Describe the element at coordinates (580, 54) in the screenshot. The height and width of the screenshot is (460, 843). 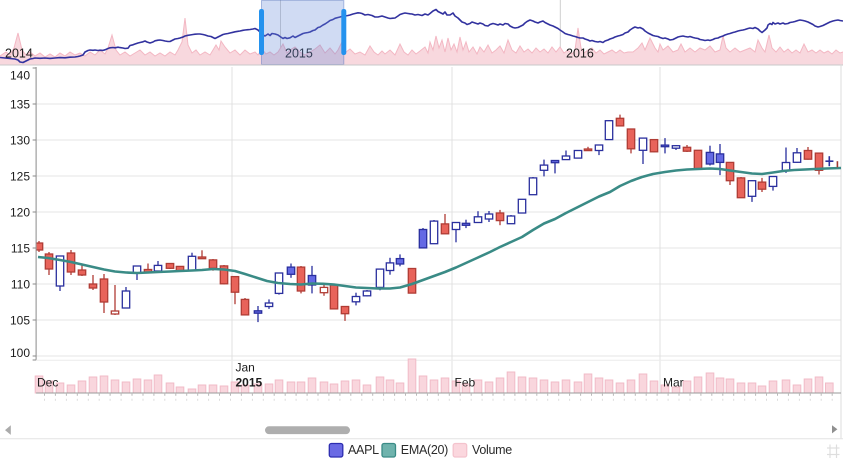
I see `svg-text: 2016` at that location.